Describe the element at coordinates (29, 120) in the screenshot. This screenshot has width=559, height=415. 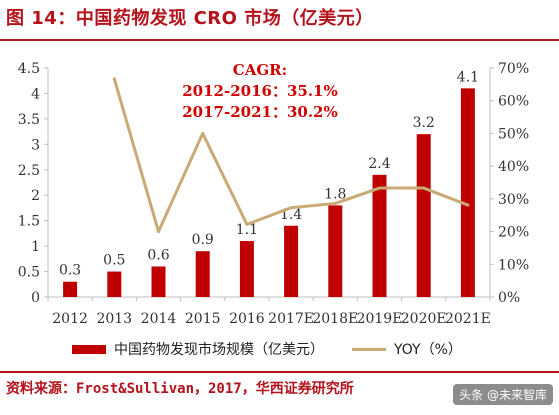
I see `y-left-tick-label: 3.5` at that location.